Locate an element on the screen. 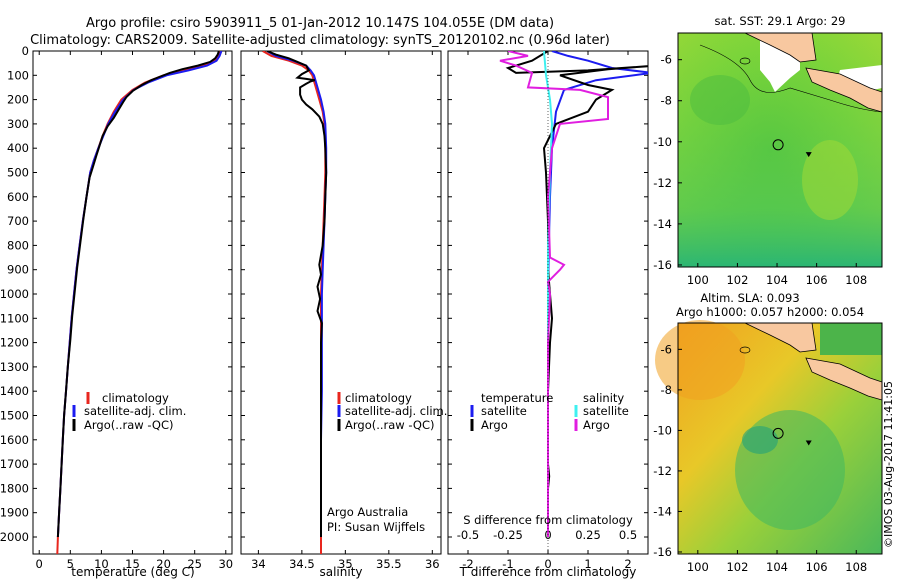 The width and height of the screenshot is (900, 580). depth-tick-label: 2000 is located at coordinates (14, 537).